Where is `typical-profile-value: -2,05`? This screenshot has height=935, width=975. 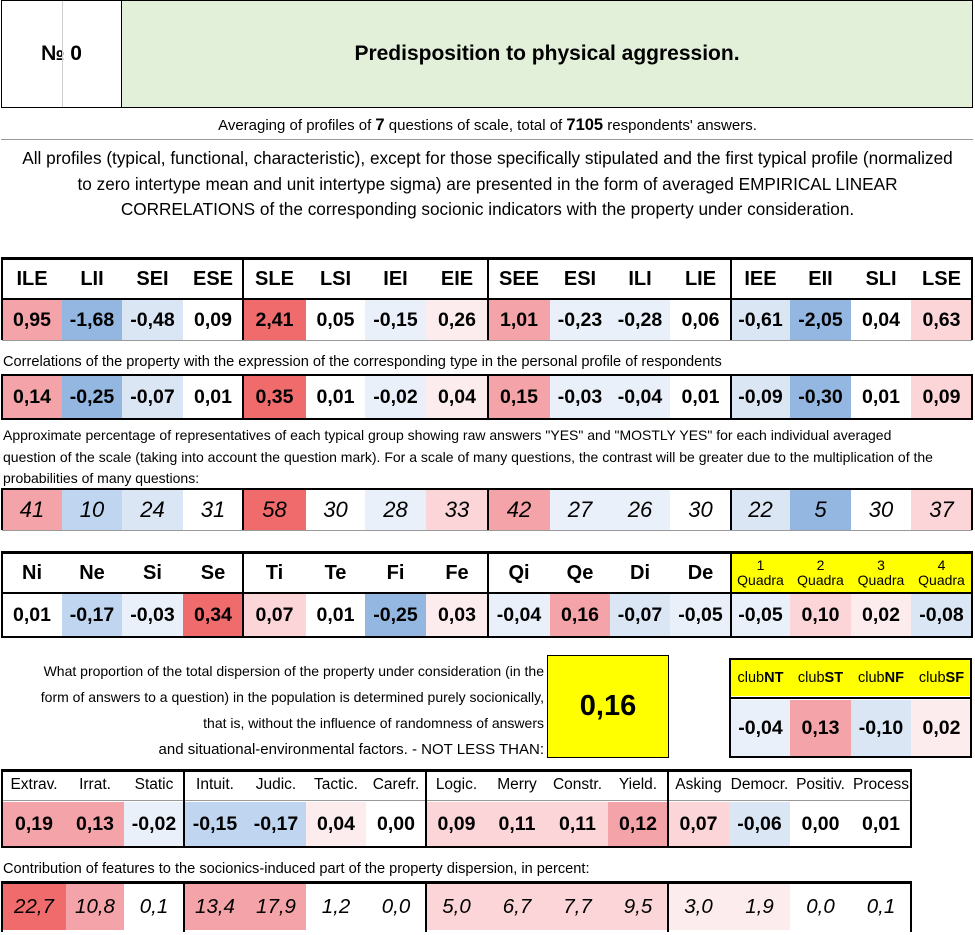
typical-profile-value: -2,05 is located at coordinates (820, 320).